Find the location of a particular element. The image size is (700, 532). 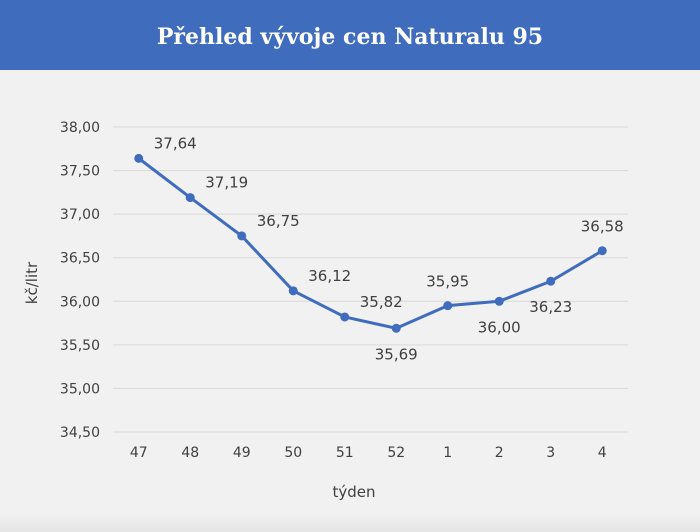

x-tick-label: 2 is located at coordinates (499, 453).